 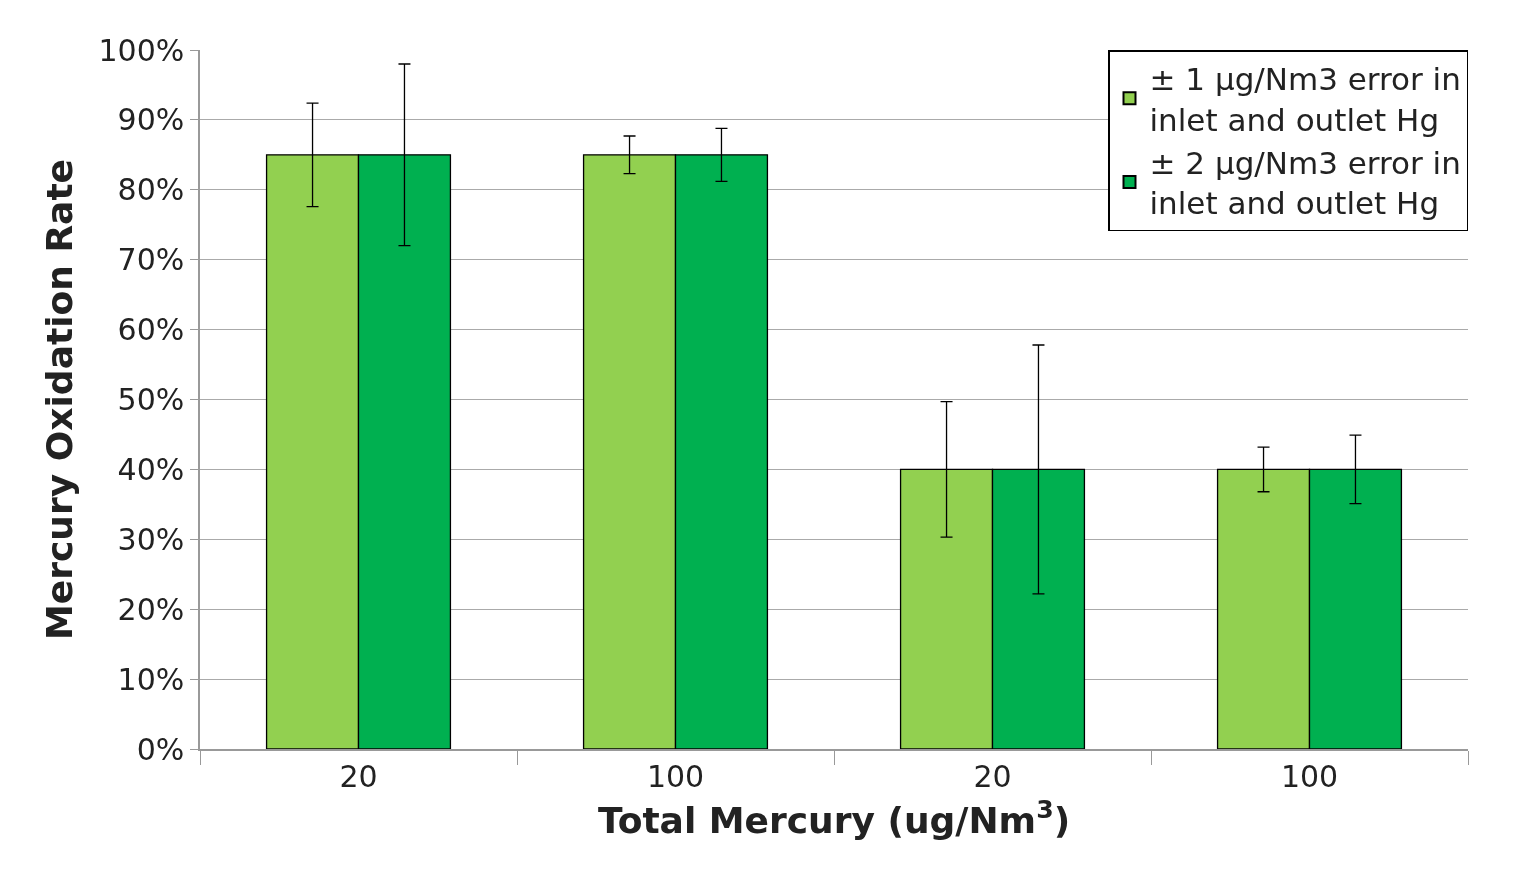 What do you see at coordinates (151, 330) in the screenshot?
I see `y-tick-label: 60%` at bounding box center [151, 330].